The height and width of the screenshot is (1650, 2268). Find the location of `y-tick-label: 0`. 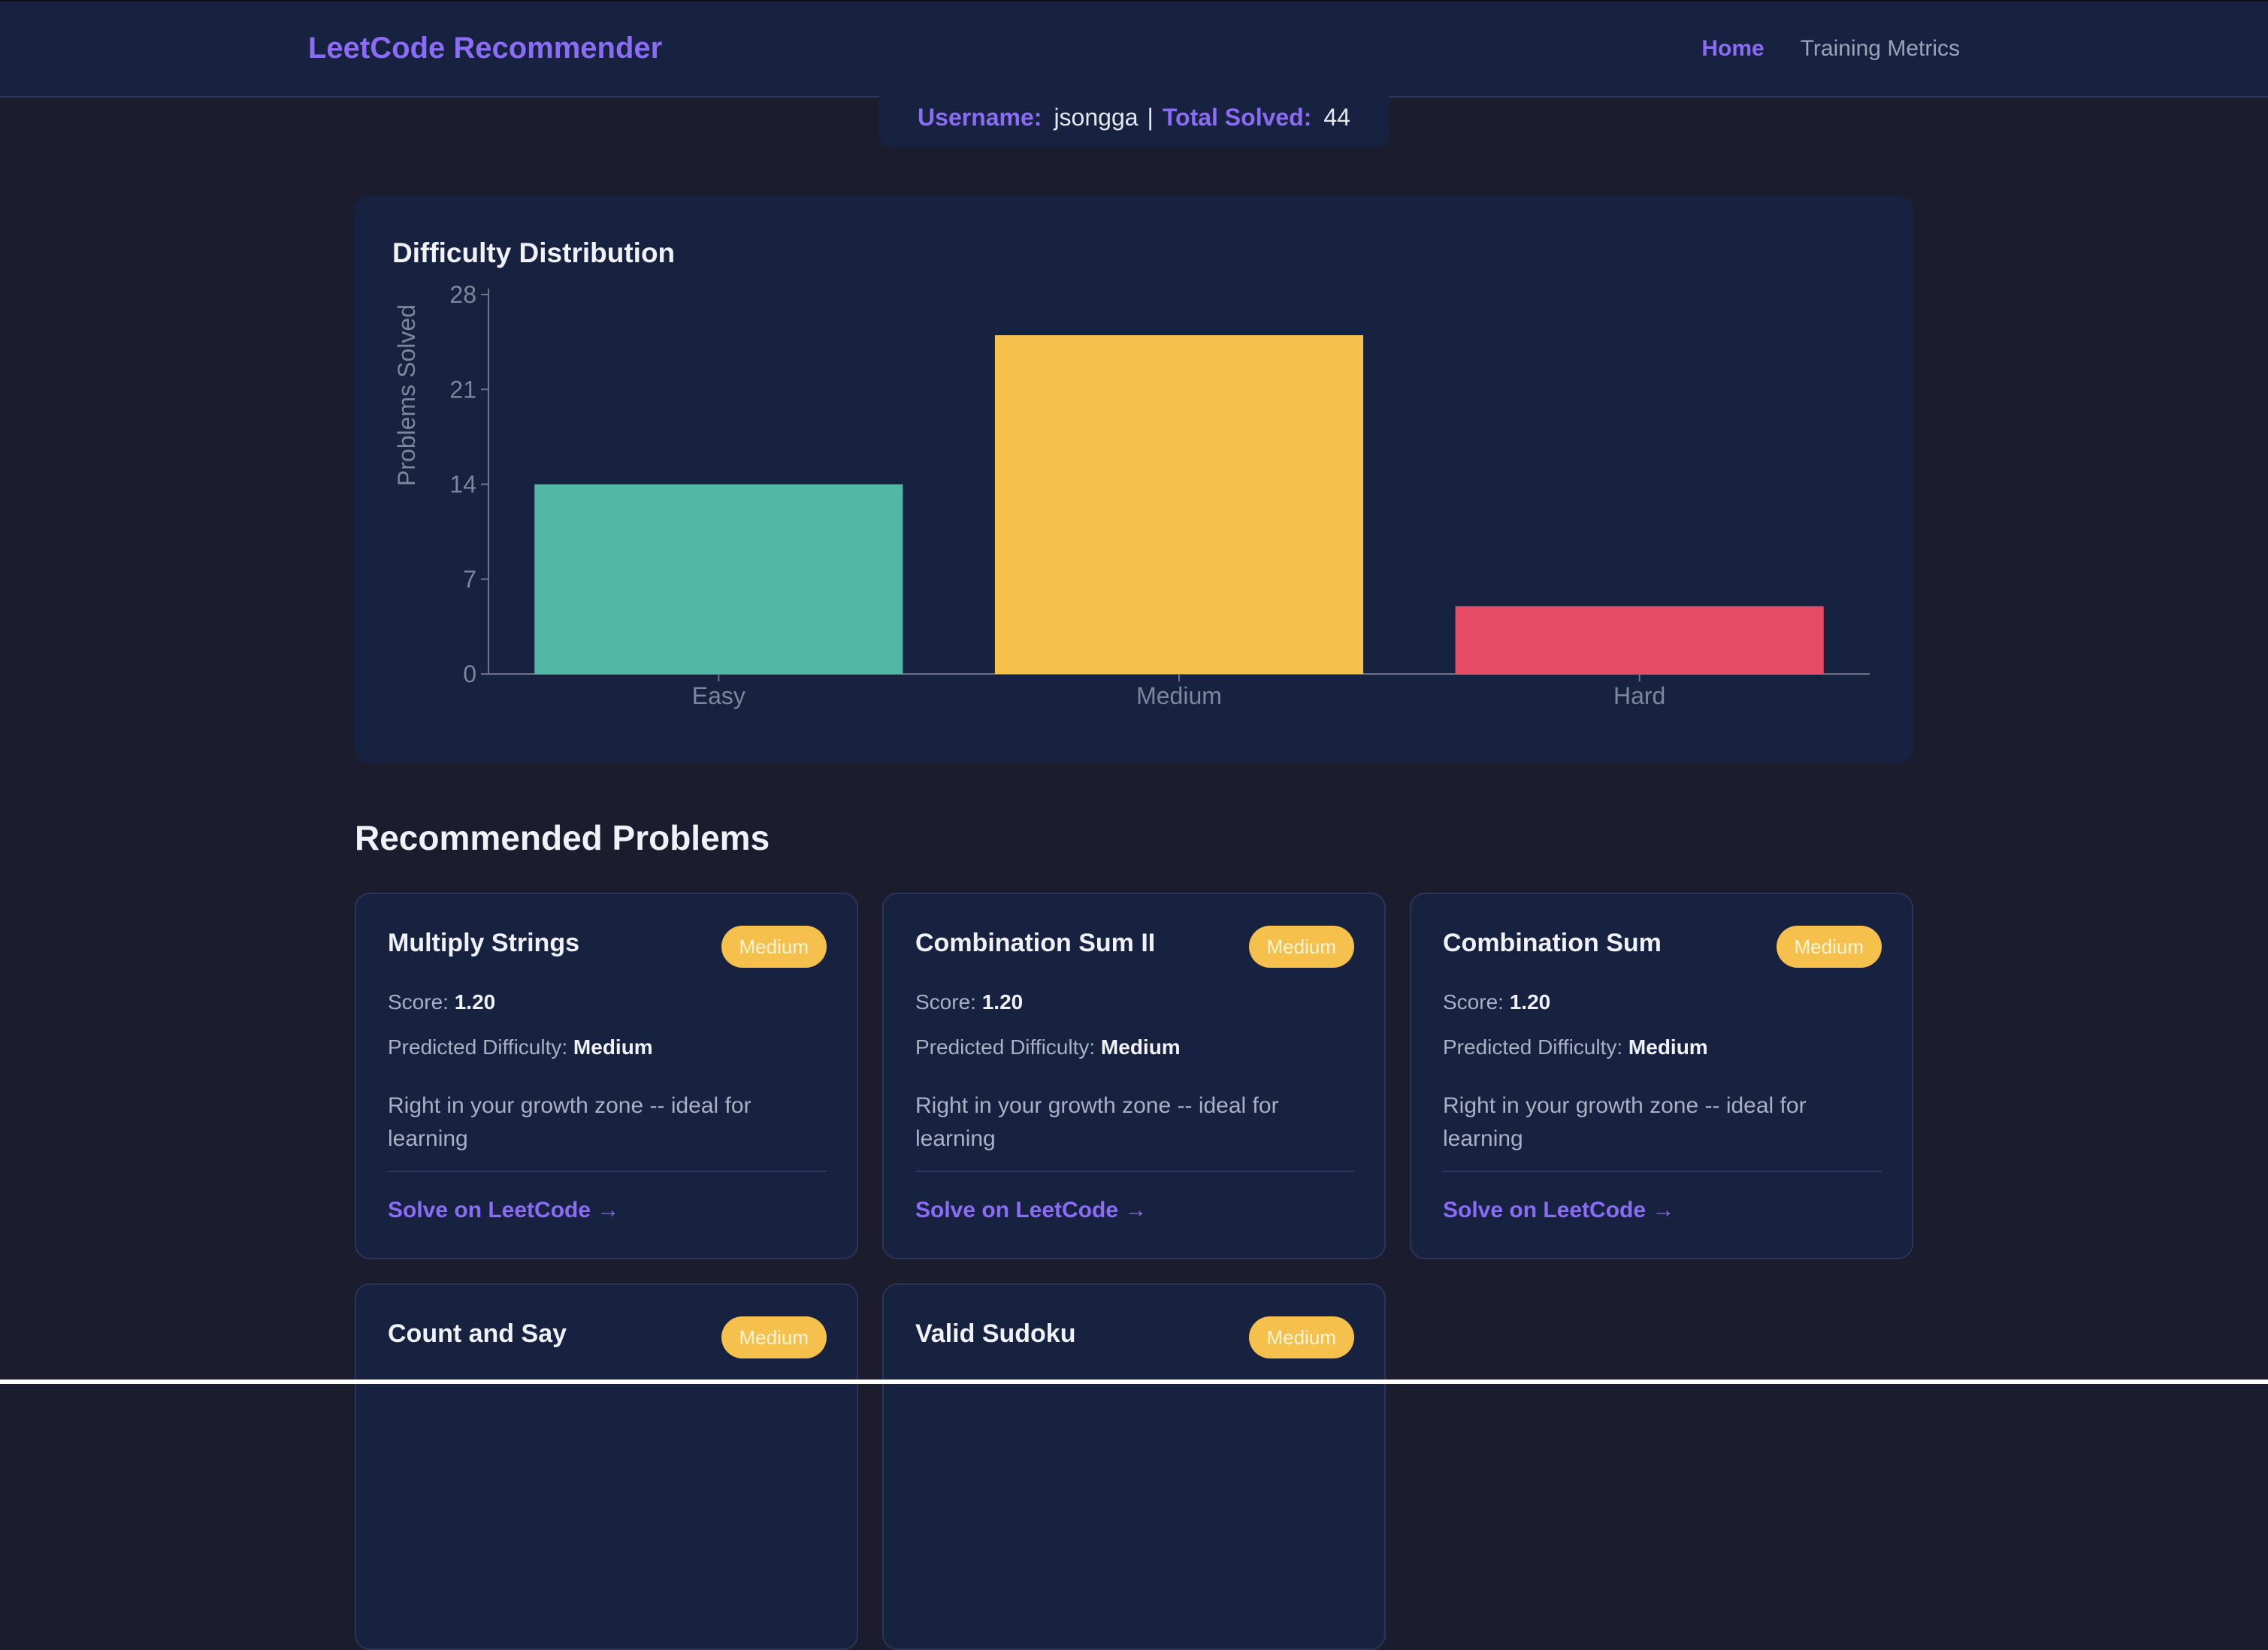

y-tick-label: 0 is located at coordinates (469, 674).